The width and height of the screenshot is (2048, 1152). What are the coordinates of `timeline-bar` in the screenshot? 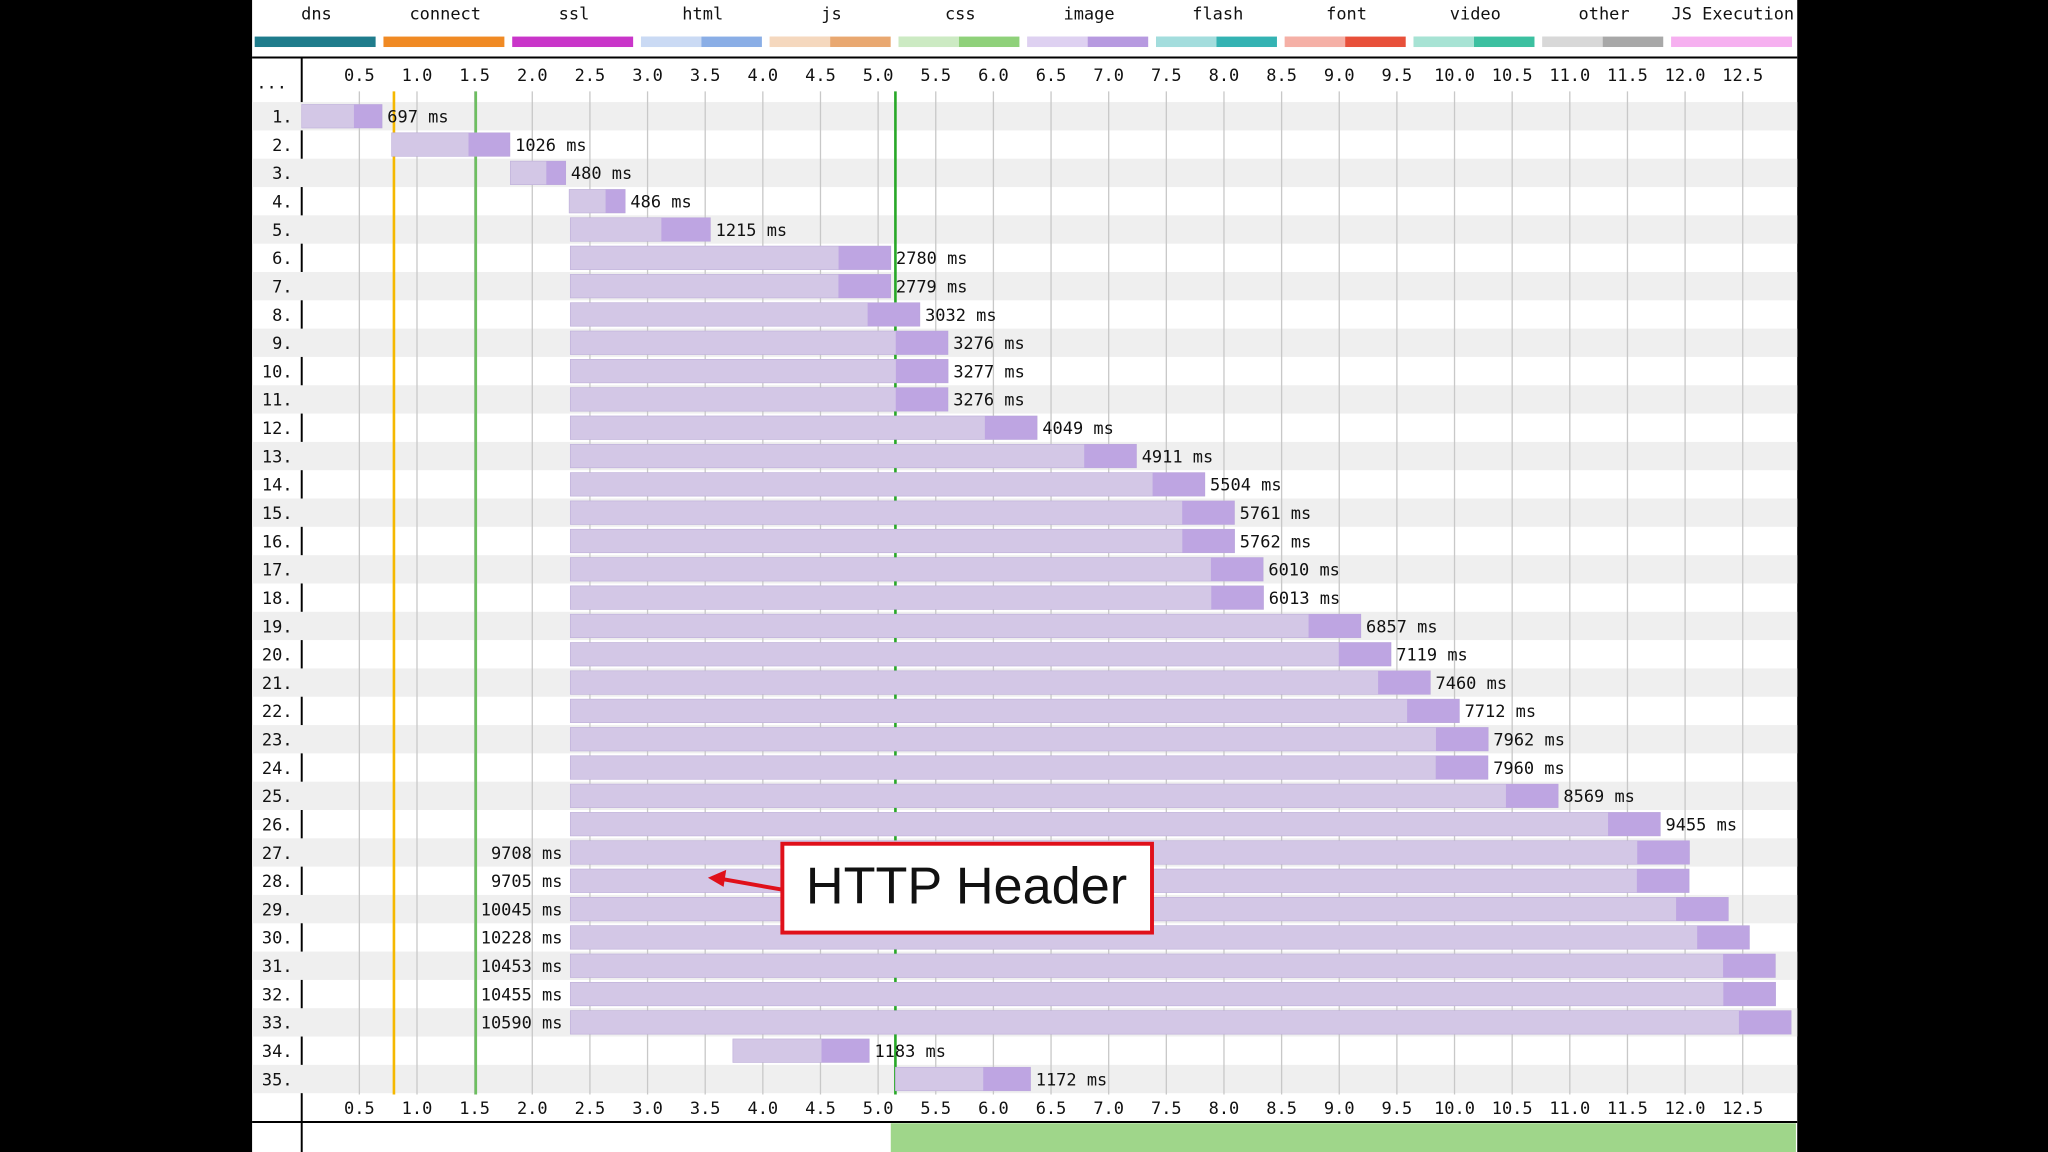 It's located at (1343, 1137).